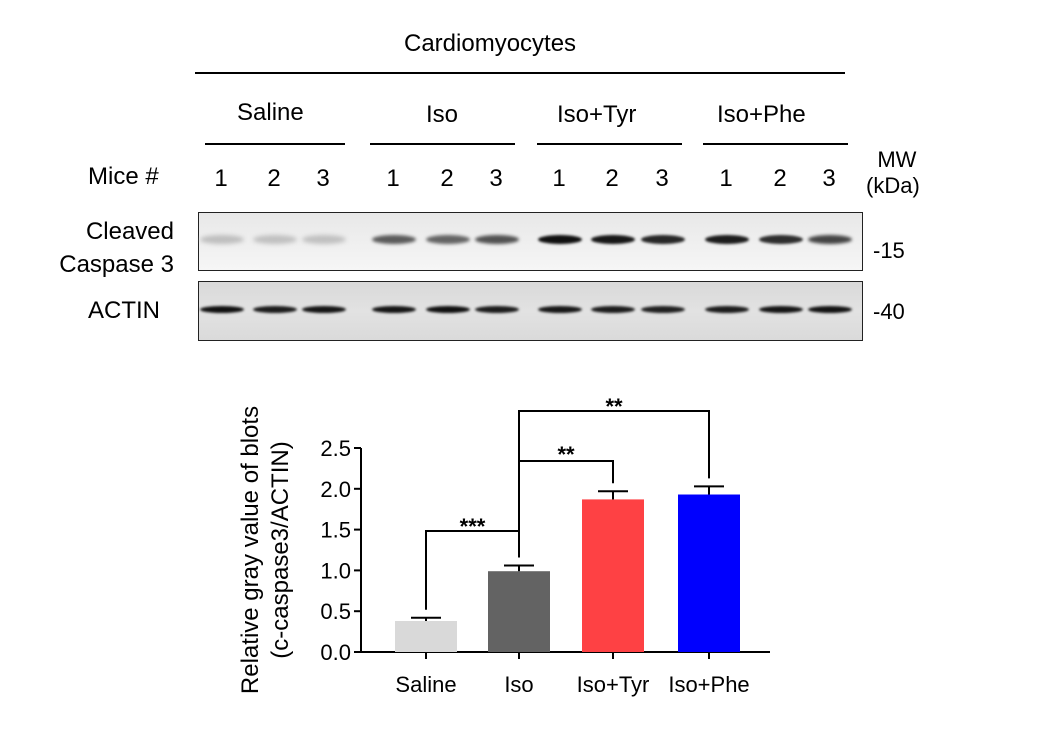 This screenshot has width=1042, height=748. Describe the element at coordinates (129, 231) in the screenshot. I see `blot1-label-line1: Cleaved` at that location.